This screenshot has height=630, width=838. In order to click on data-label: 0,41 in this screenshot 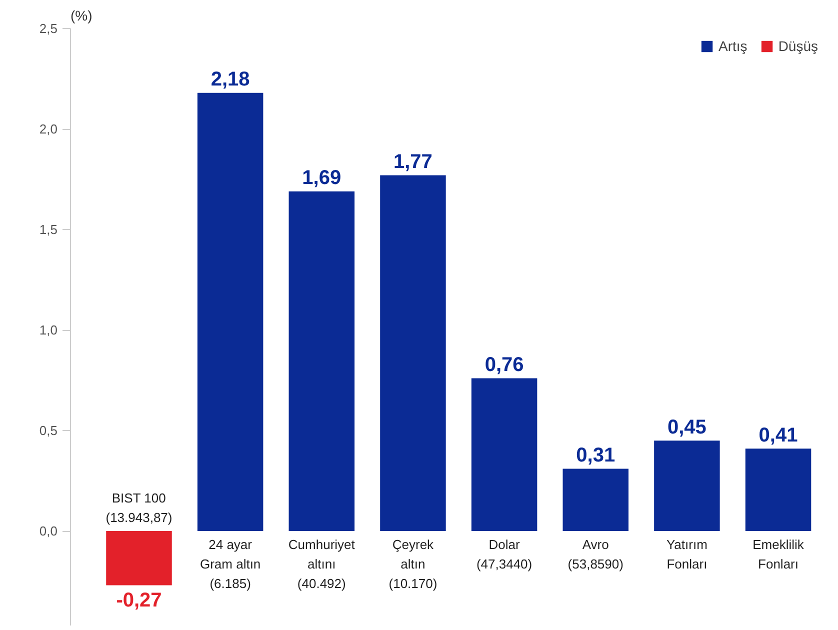, I will do `click(778, 435)`.